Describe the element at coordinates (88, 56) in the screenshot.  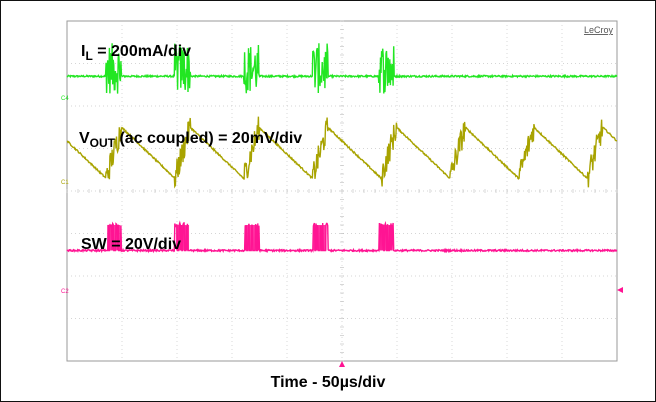
I see `il-label-sub: L` at that location.